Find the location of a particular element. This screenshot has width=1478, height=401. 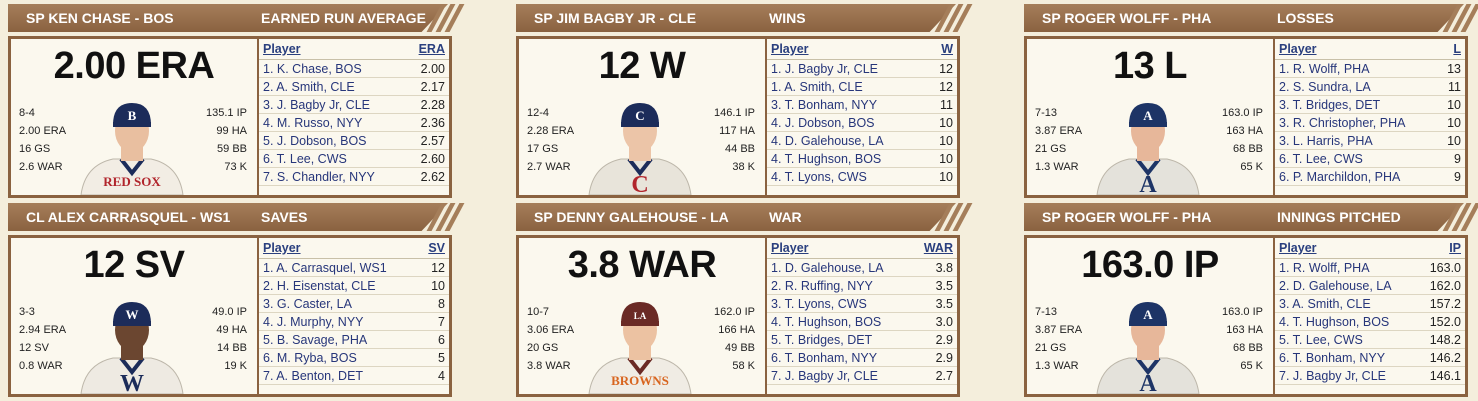

player-header-link: SP DENNY GALEHOUSE - LA is located at coordinates (631, 217).